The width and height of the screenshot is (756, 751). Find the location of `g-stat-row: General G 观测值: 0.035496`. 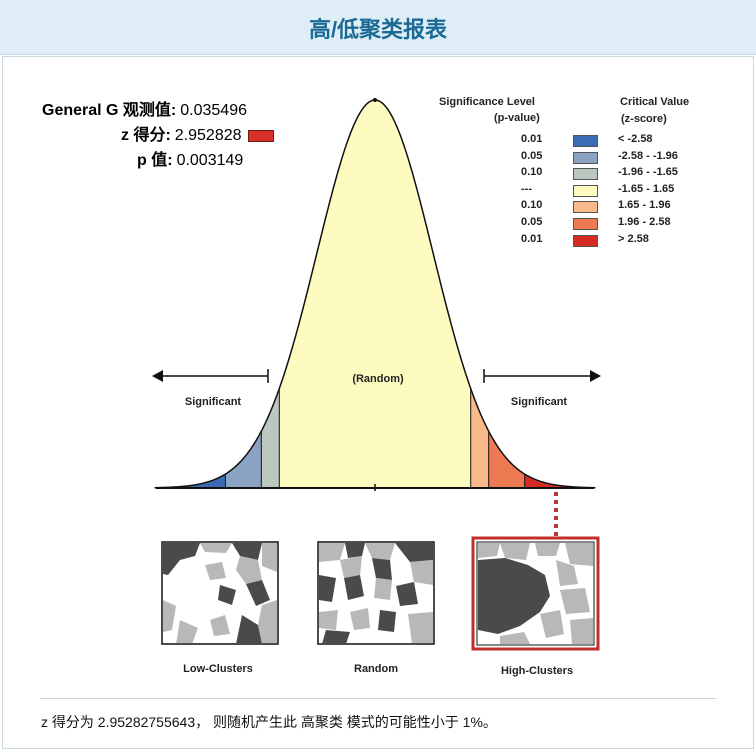

g-stat-row: General G 观测值: 0.035496 is located at coordinates (144, 108).